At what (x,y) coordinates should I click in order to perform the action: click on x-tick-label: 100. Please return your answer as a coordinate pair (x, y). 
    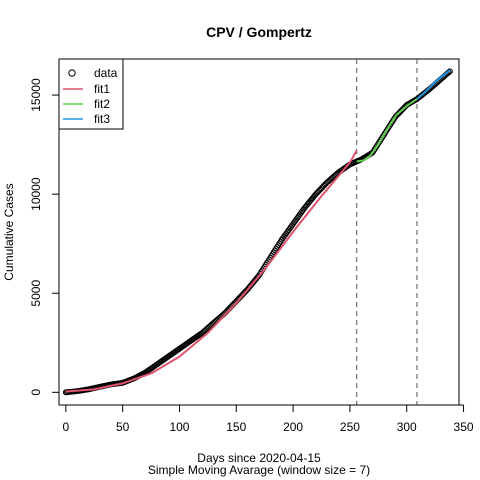
    Looking at the image, I should click on (179, 427).